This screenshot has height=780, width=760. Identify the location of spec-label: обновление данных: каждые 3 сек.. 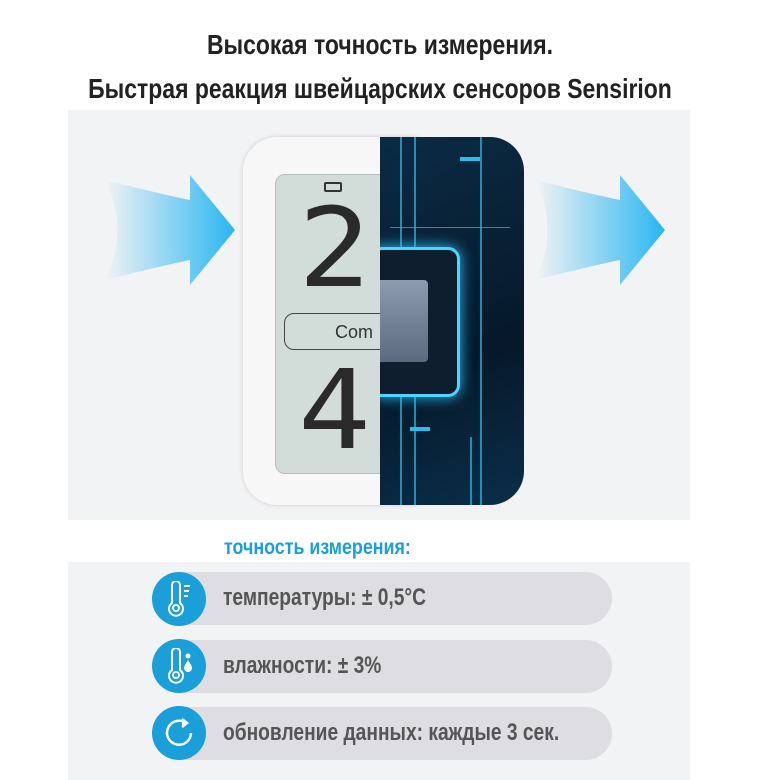
(391, 732).